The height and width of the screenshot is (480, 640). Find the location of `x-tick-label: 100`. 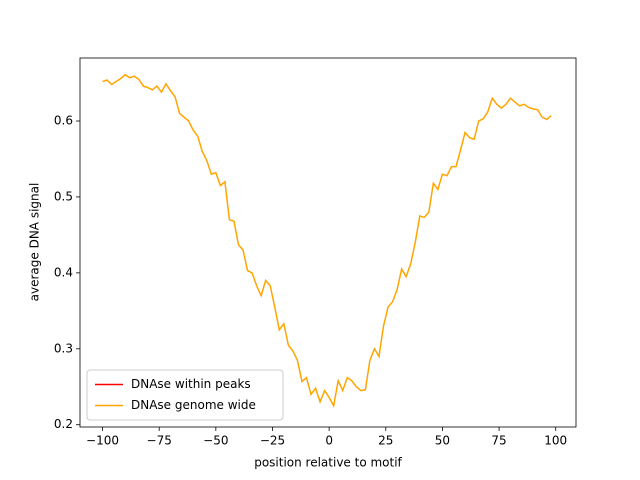

x-tick-label: 100 is located at coordinates (555, 441).